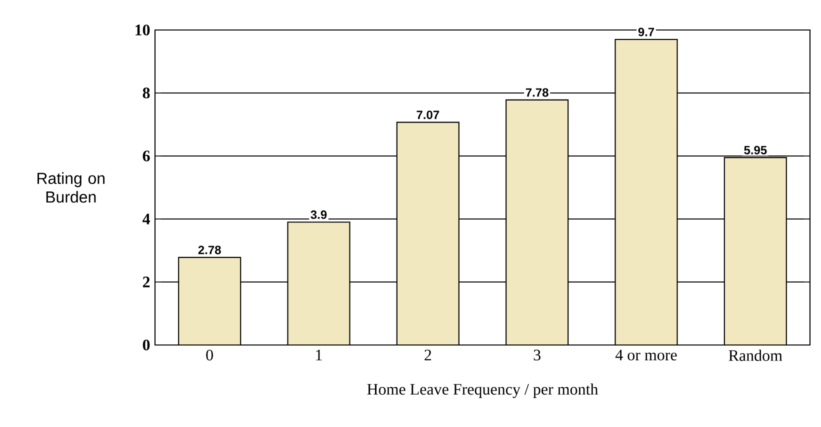  I want to click on y-tick-label: 0, so click(146, 345).